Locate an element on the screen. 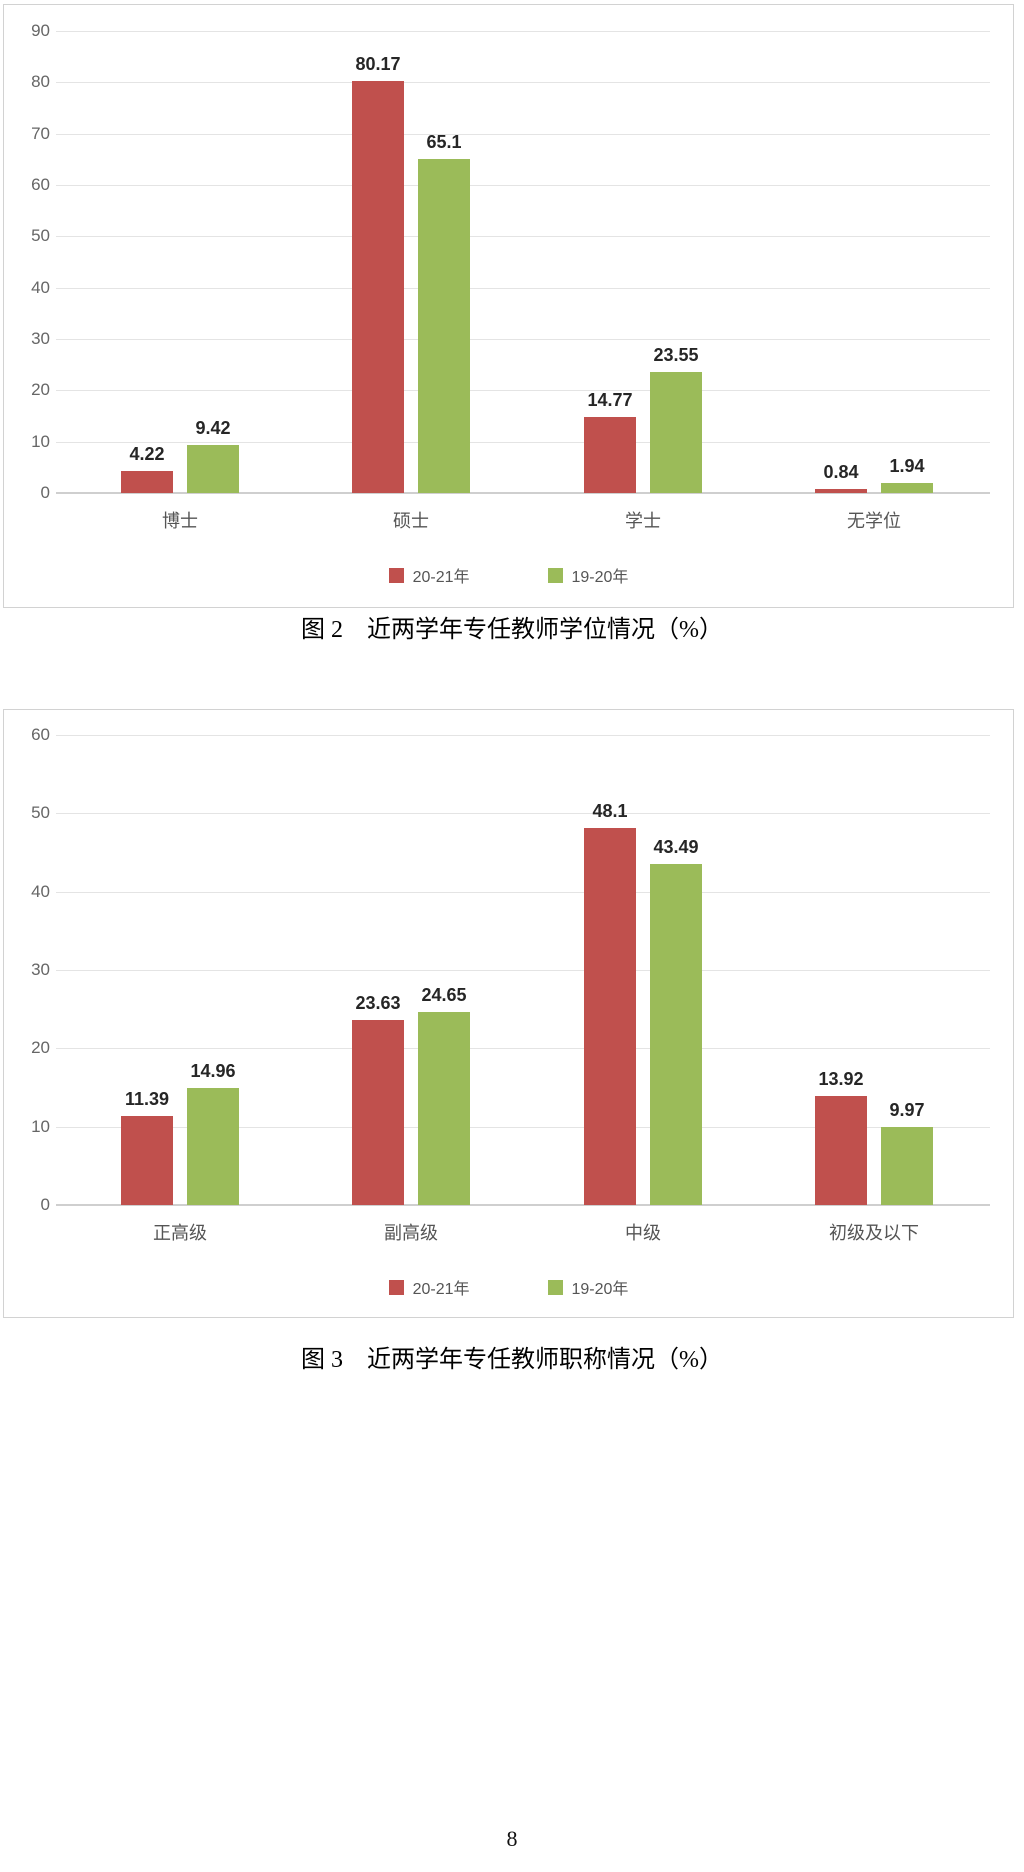 This screenshot has width=1024, height=1872. bar-value-label: 14.96 is located at coordinates (213, 1071).